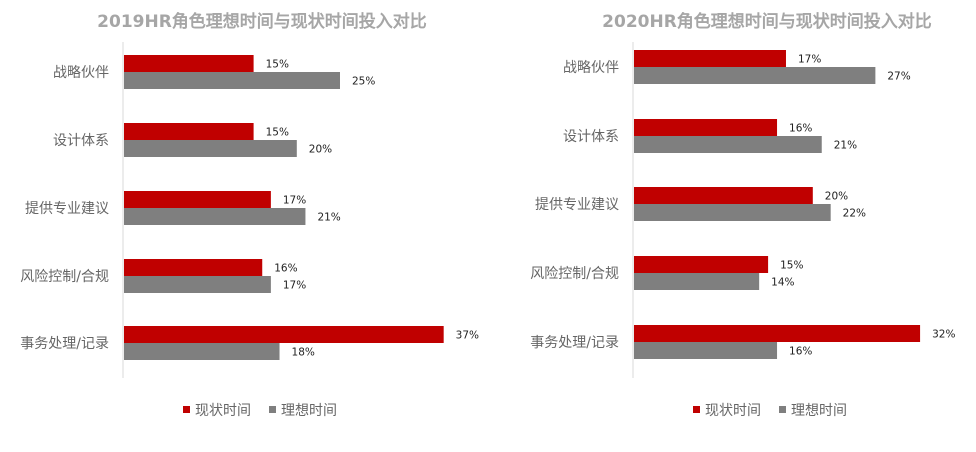 The height and width of the screenshot is (452, 976). What do you see at coordinates (767, 21) in the screenshot?
I see `chart-title: 2020HR角色理想时间与现状时间投入对比` at bounding box center [767, 21].